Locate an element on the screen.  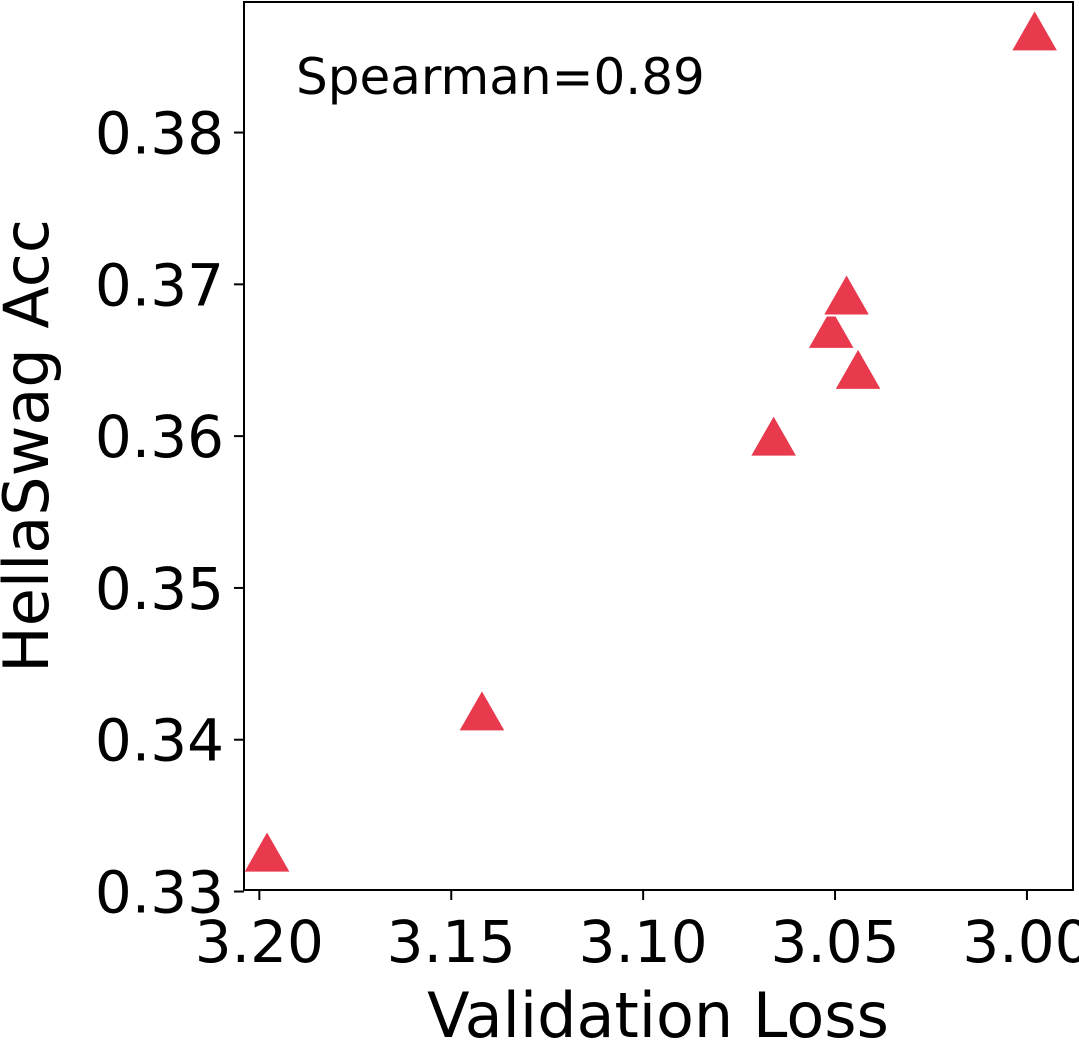
y-tick-label: 0.36 is located at coordinates (159, 437).